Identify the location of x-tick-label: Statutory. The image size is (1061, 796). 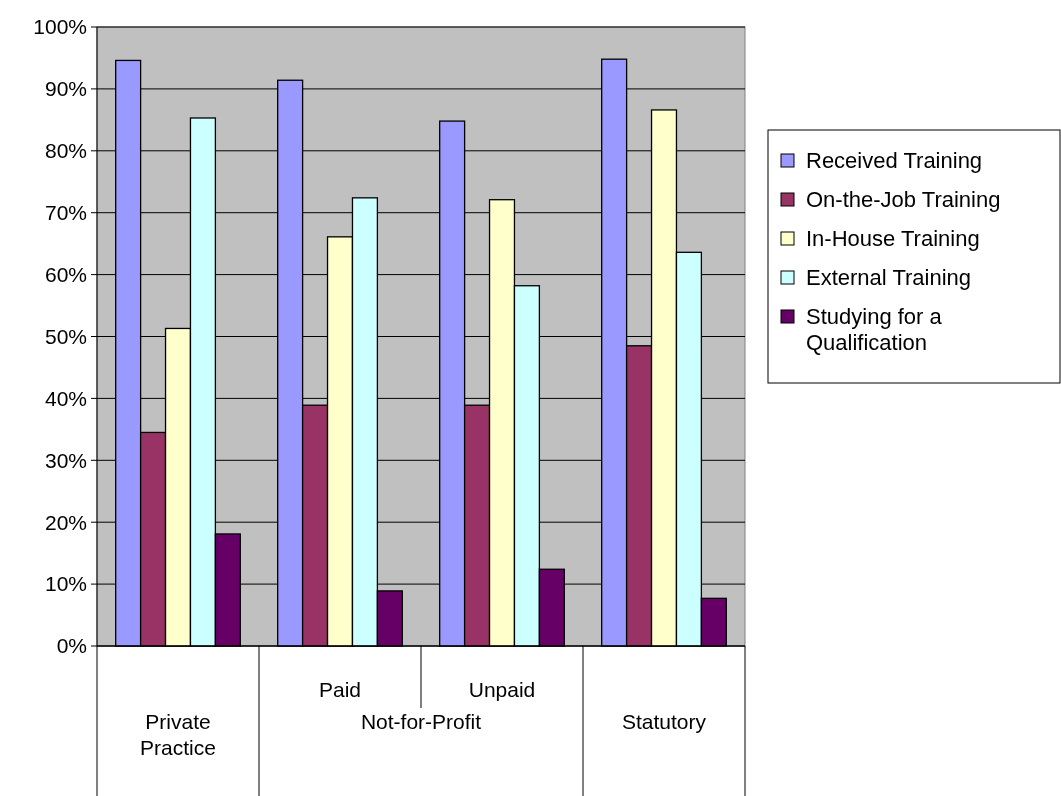
(664, 722).